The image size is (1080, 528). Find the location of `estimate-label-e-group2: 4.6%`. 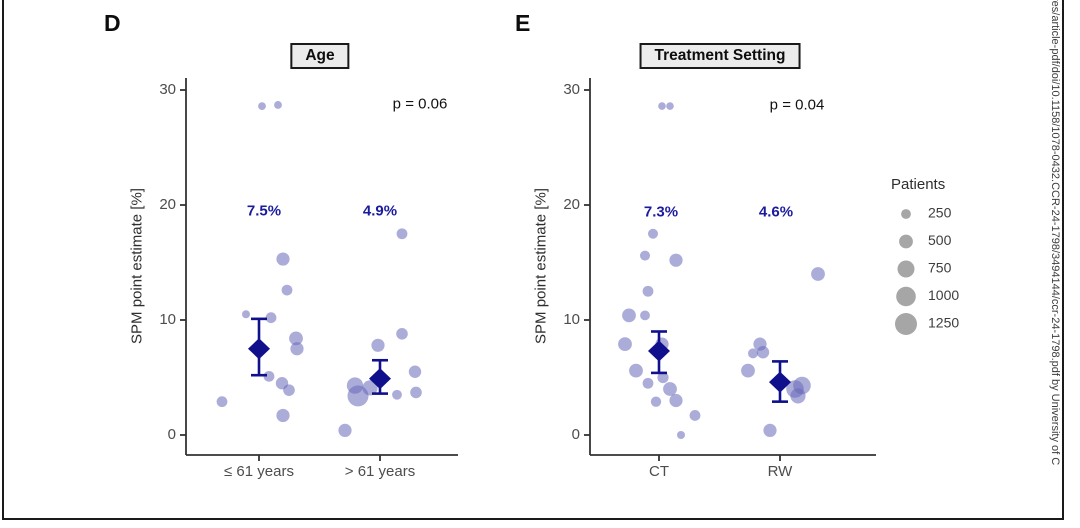

estimate-label-e-group2: 4.6% is located at coordinates (776, 212).